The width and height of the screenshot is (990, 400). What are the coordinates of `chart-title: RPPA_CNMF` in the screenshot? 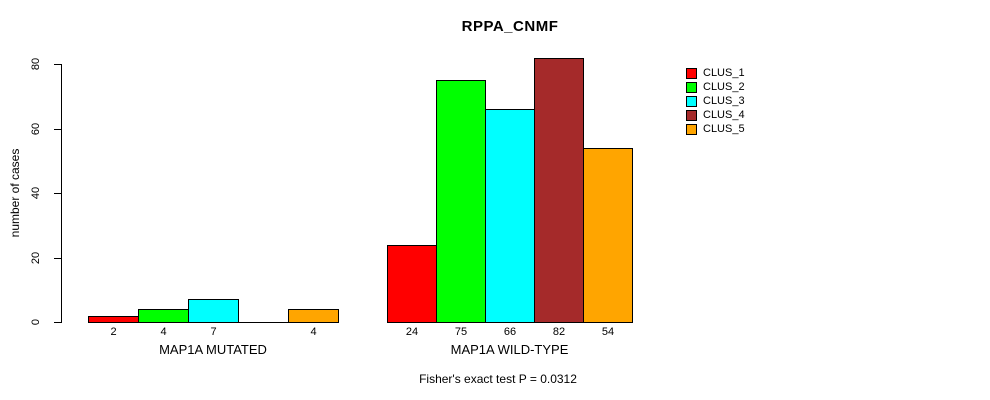 It's located at (510, 26).